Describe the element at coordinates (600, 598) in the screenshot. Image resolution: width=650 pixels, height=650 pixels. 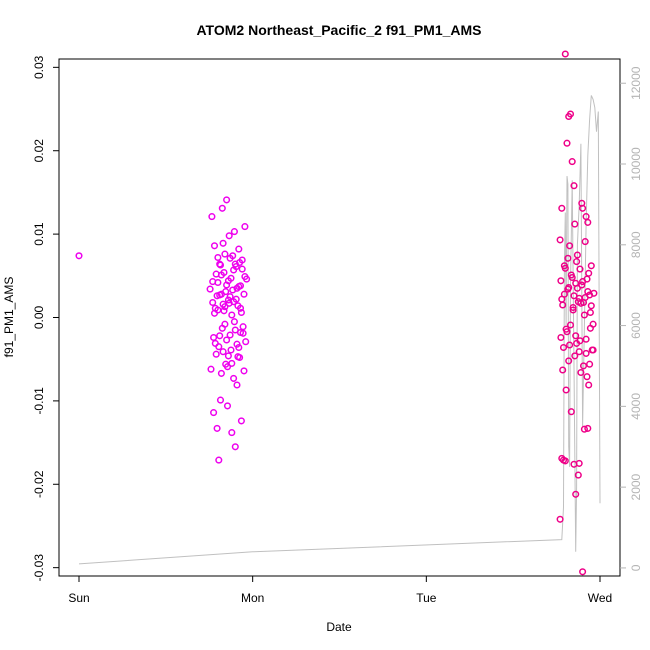
I see `x-tick-label: Wed` at that location.